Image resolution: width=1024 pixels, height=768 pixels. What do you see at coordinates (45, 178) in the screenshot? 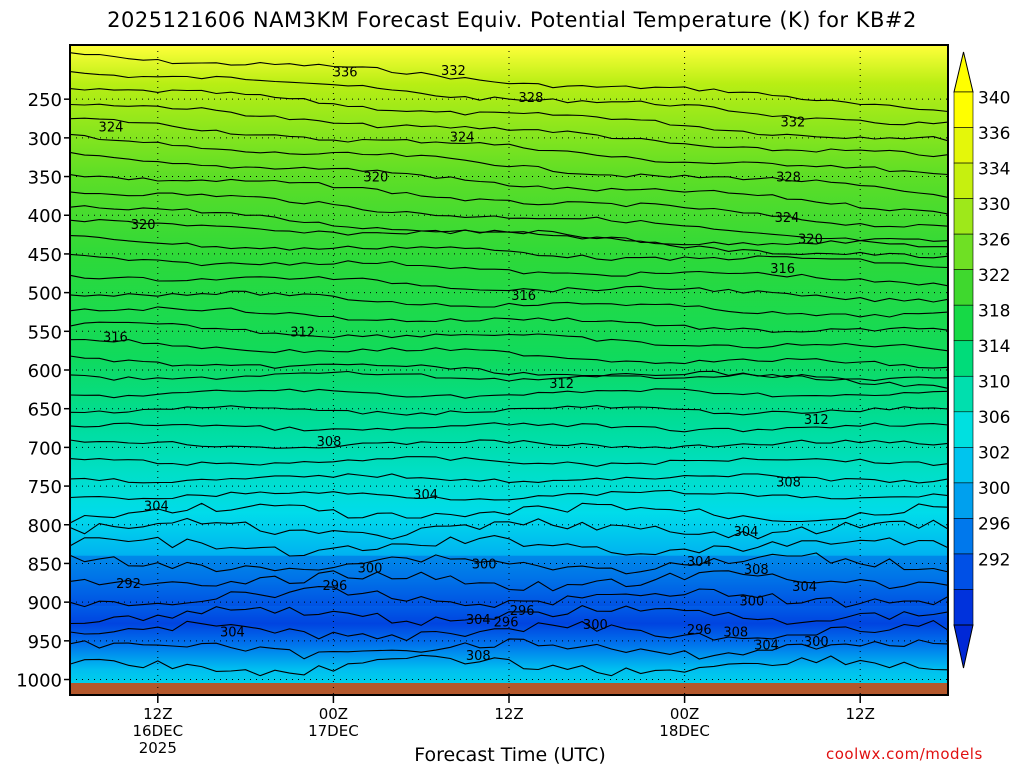
I see `y-tick-label: 350` at bounding box center [45, 178].